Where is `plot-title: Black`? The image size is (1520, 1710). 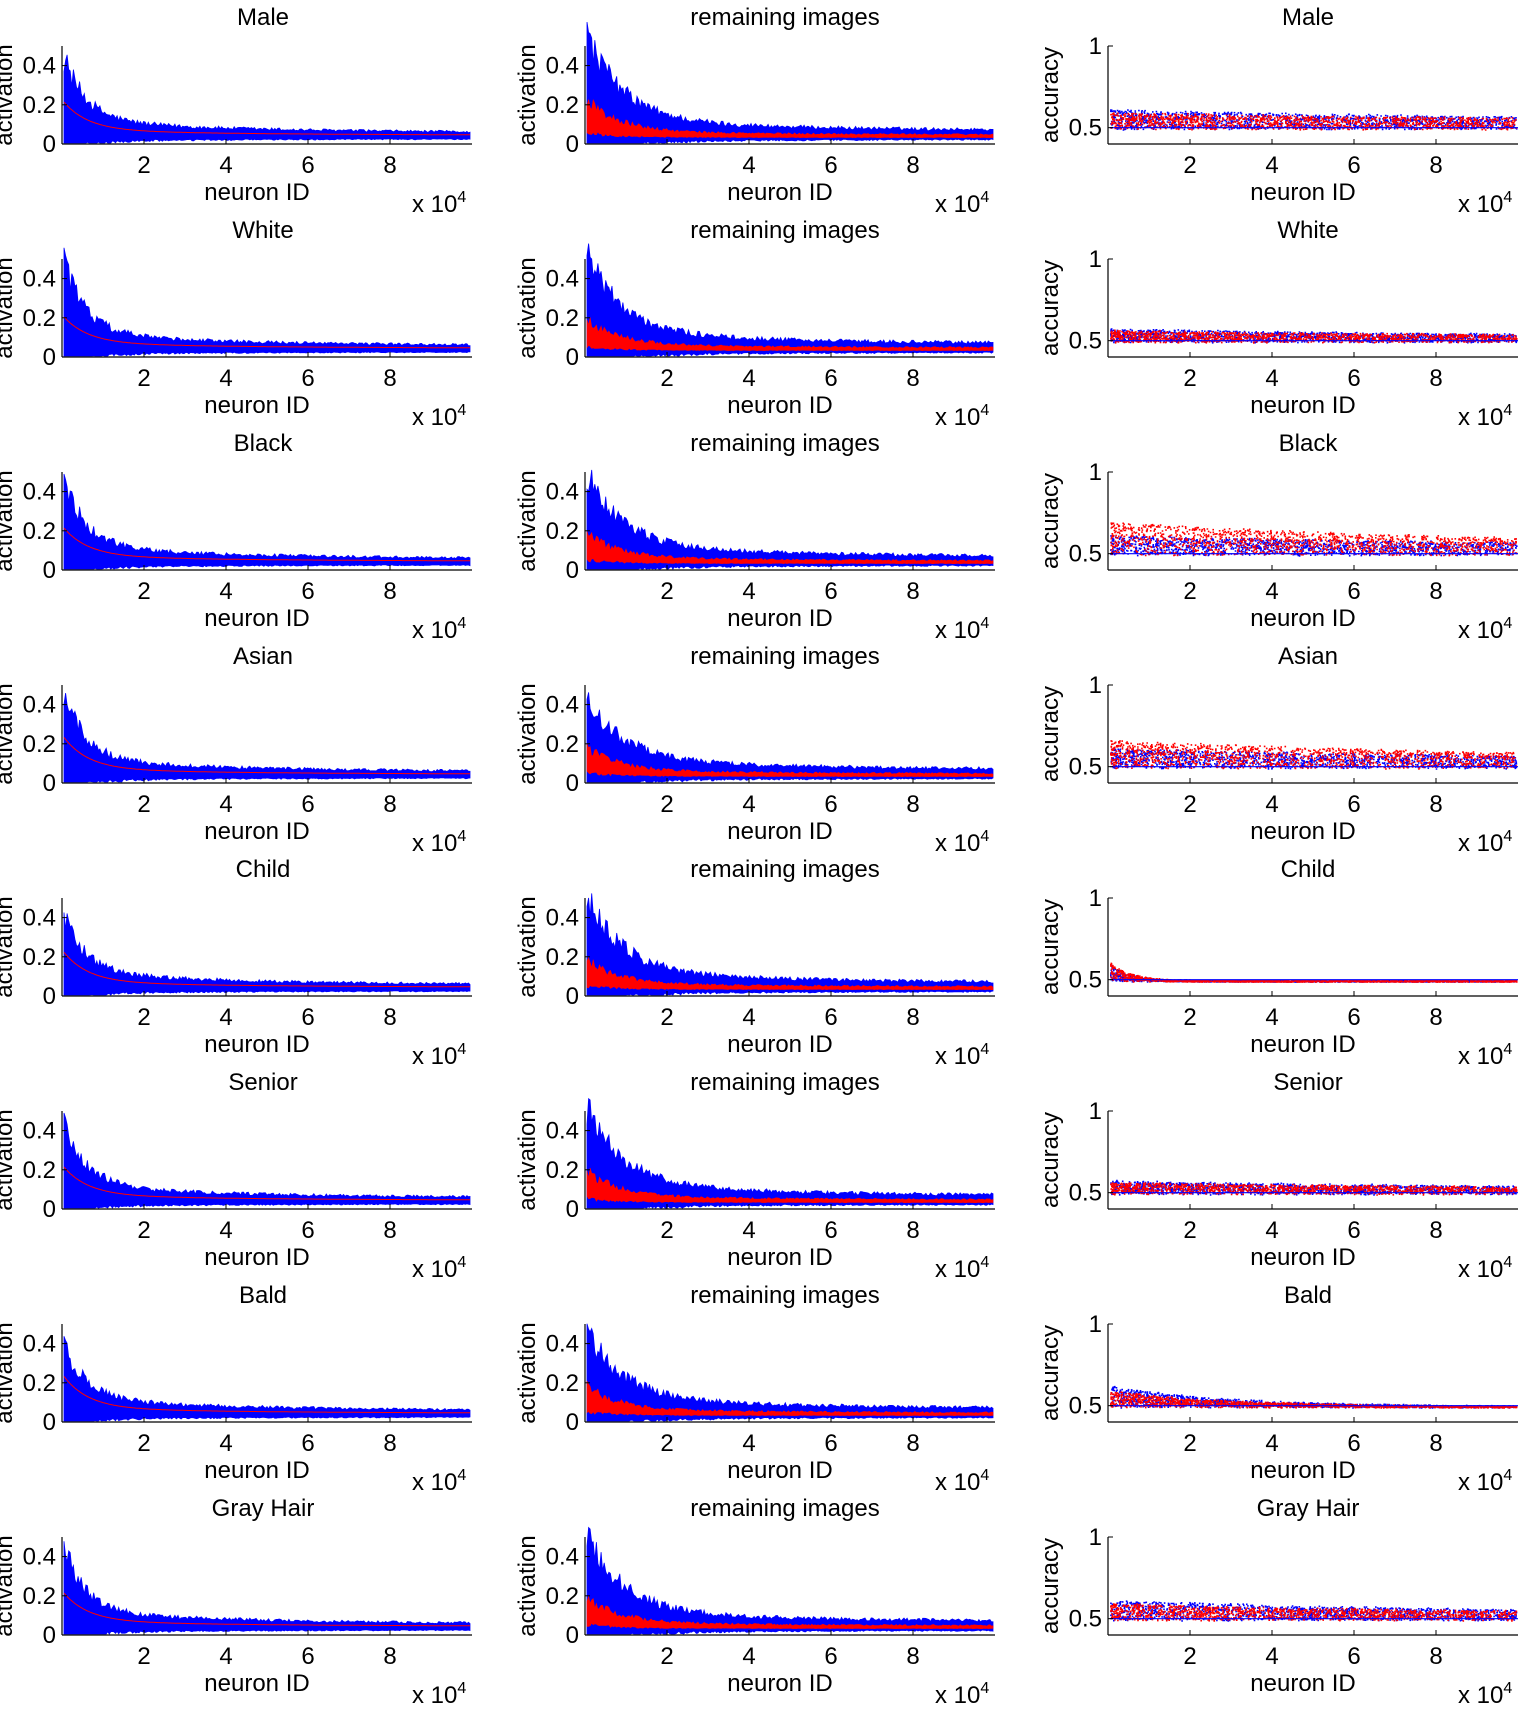 plot-title: Black is located at coordinates (1309, 443).